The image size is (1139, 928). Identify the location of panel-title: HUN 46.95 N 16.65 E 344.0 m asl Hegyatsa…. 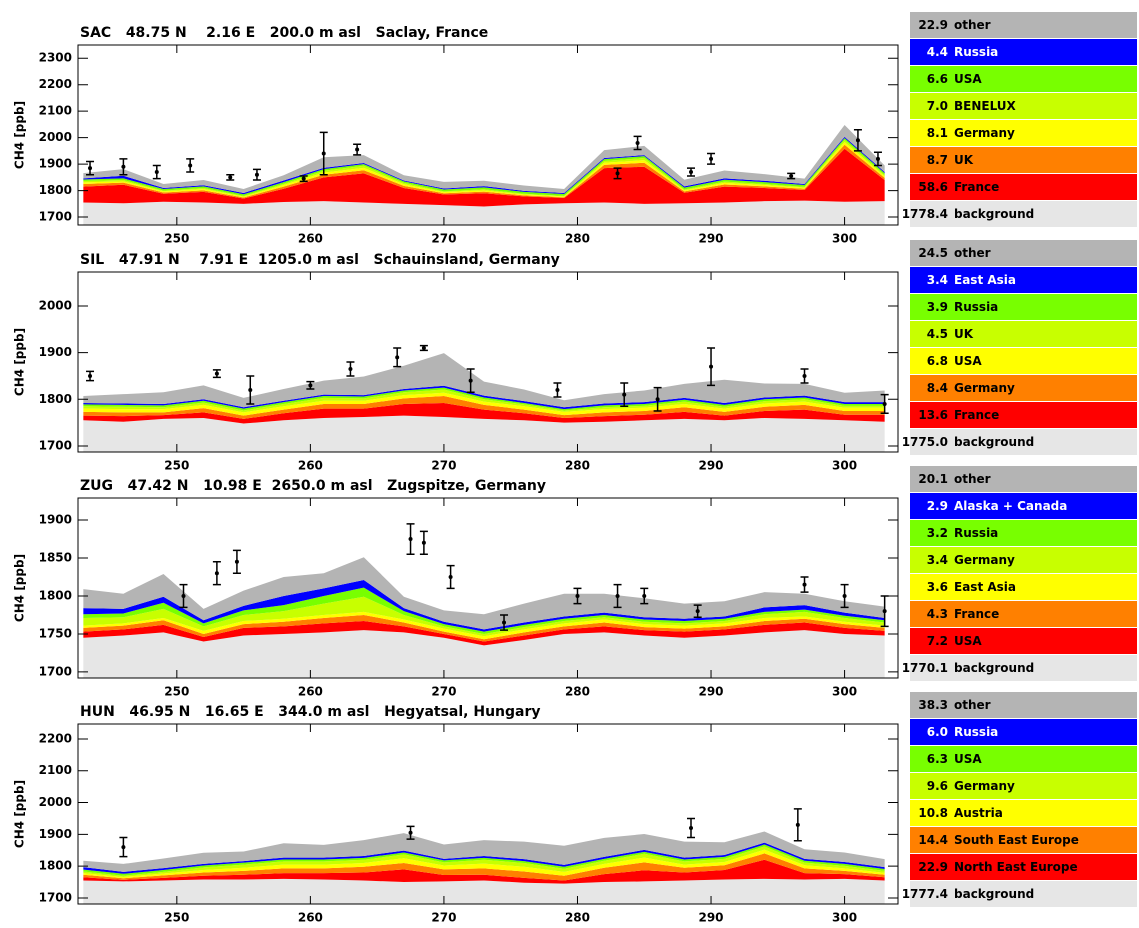
(310, 712).